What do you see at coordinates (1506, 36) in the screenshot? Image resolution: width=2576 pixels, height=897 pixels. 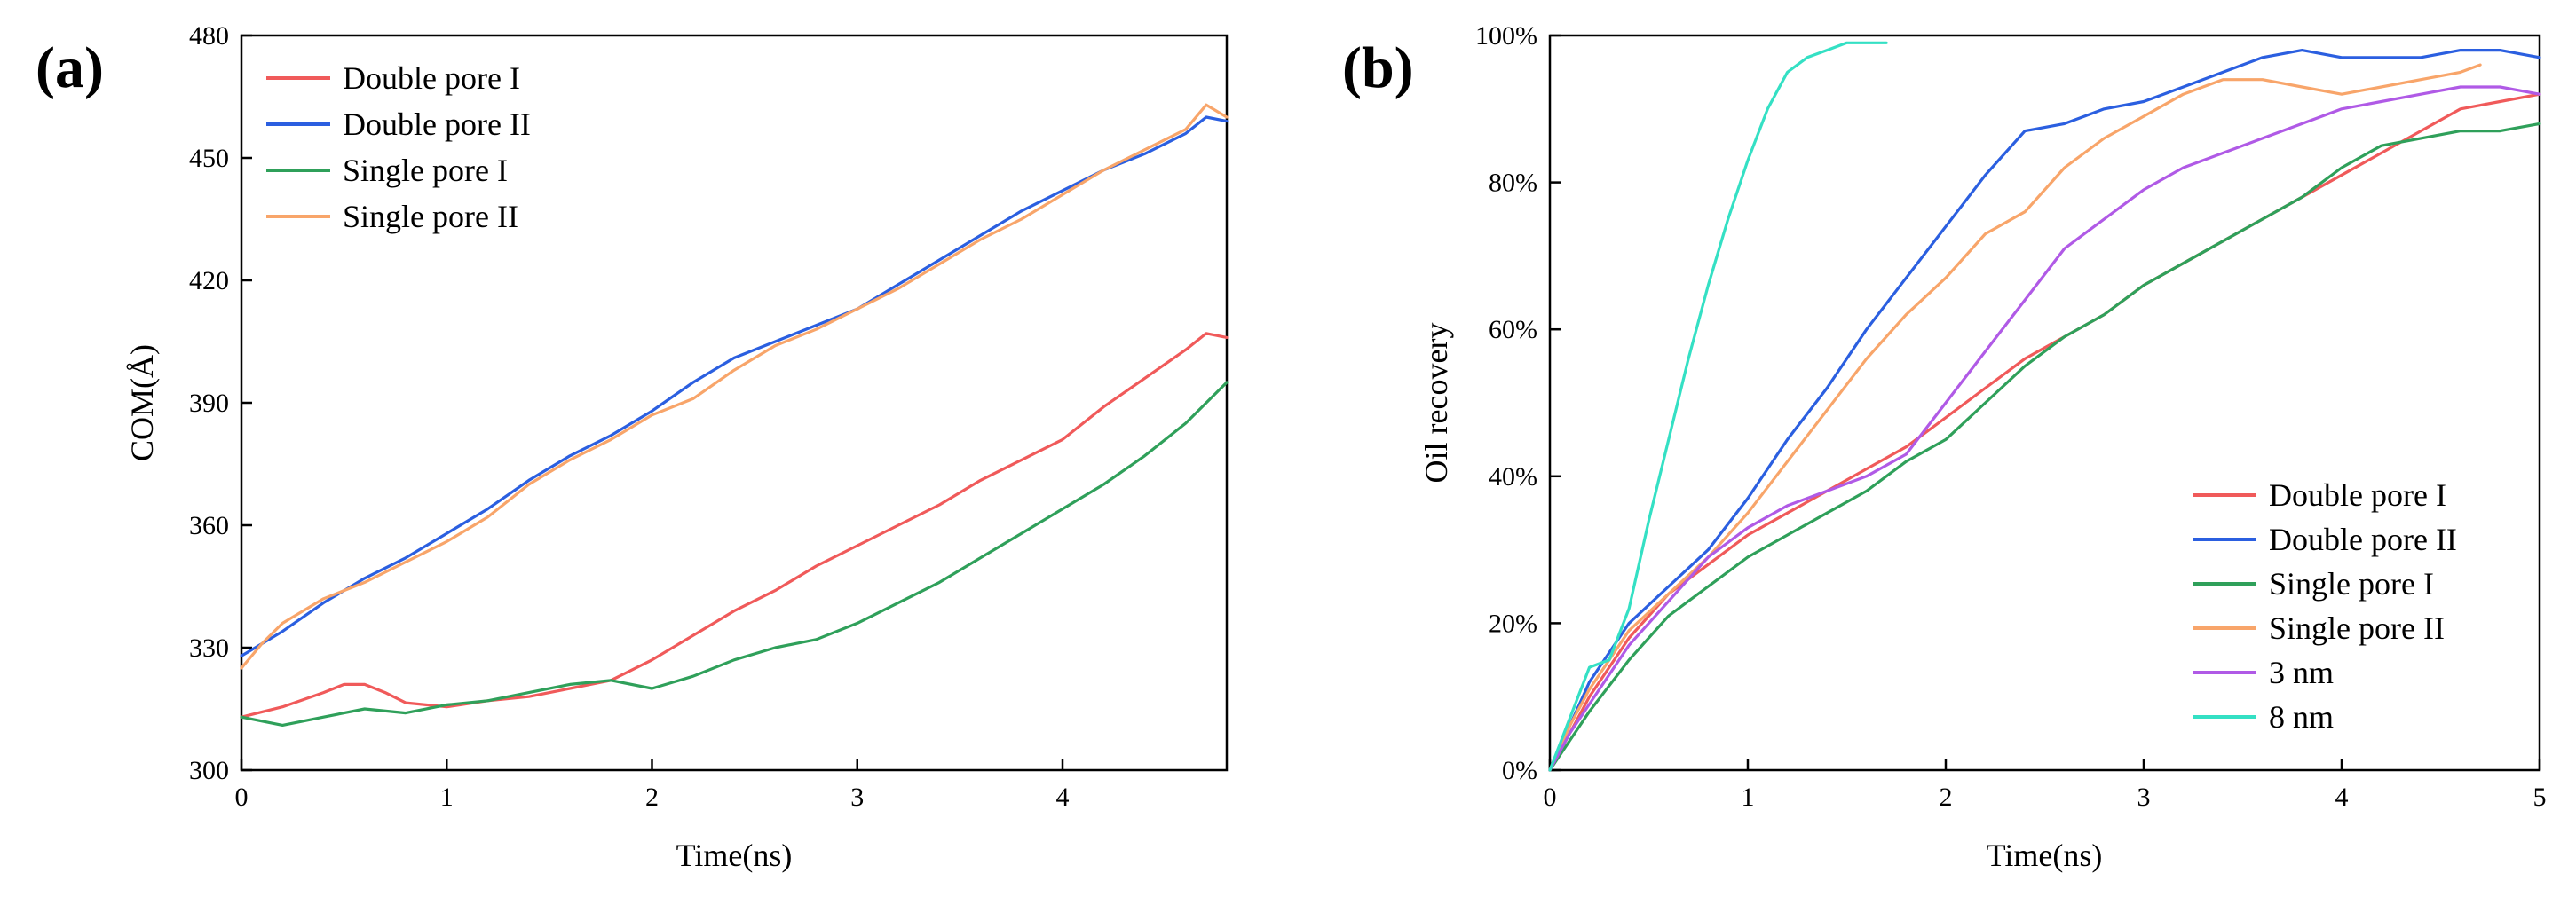 I see `panel-b-ytick-label: 100%` at bounding box center [1506, 36].